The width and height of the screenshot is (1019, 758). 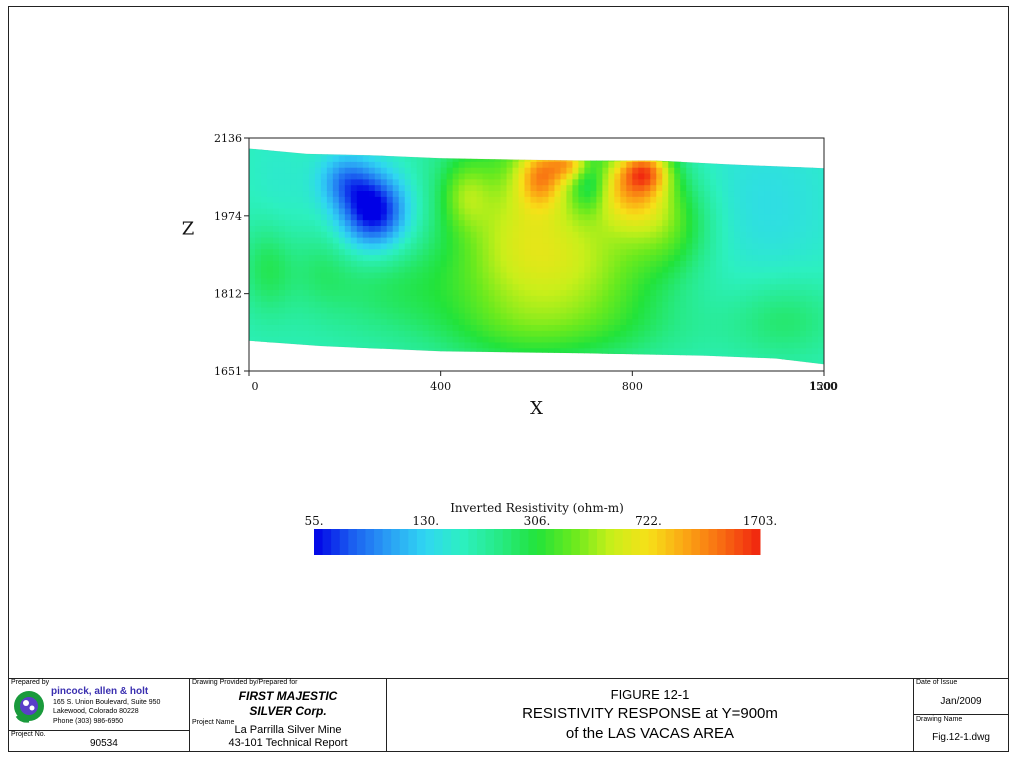 What do you see at coordinates (245, 682) in the screenshot?
I see `drawing-provided-label: Drawing Provided by/Prepared for` at bounding box center [245, 682].